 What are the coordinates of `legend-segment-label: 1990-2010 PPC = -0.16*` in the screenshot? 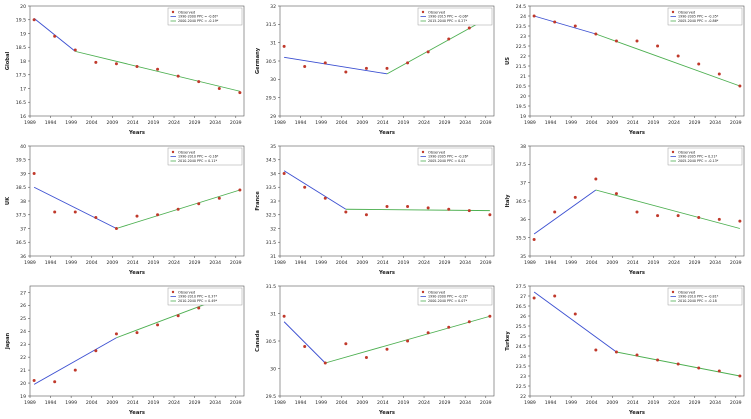 It's located at (198, 157).